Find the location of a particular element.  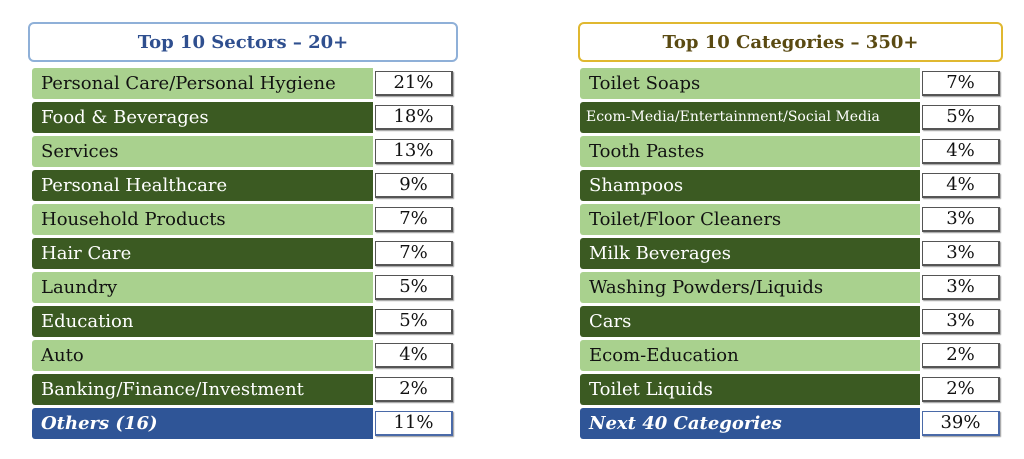

sectors-row: Auto 4% is located at coordinates (243, 355).